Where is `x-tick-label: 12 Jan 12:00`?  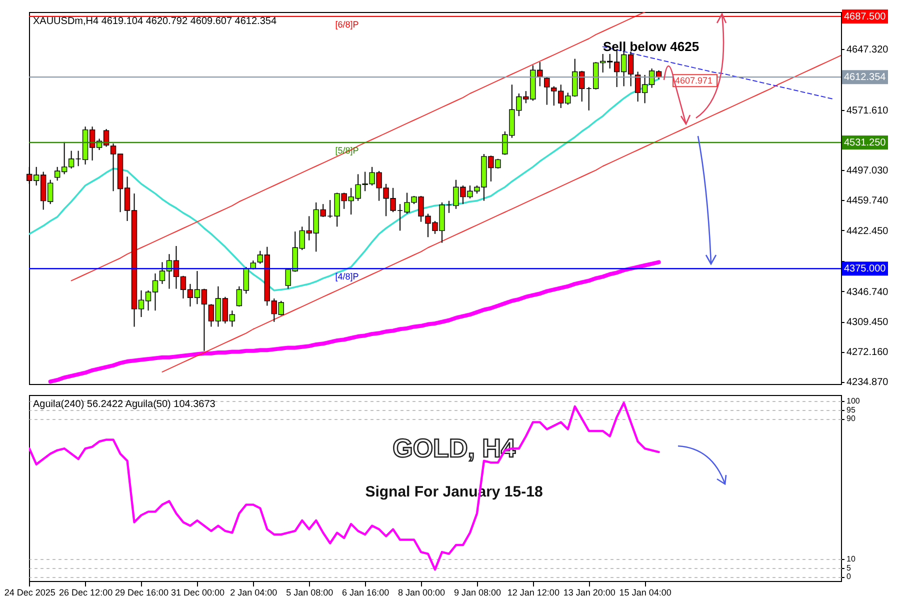
x-tick-label: 12 Jan 12:00 is located at coordinates (533, 593).